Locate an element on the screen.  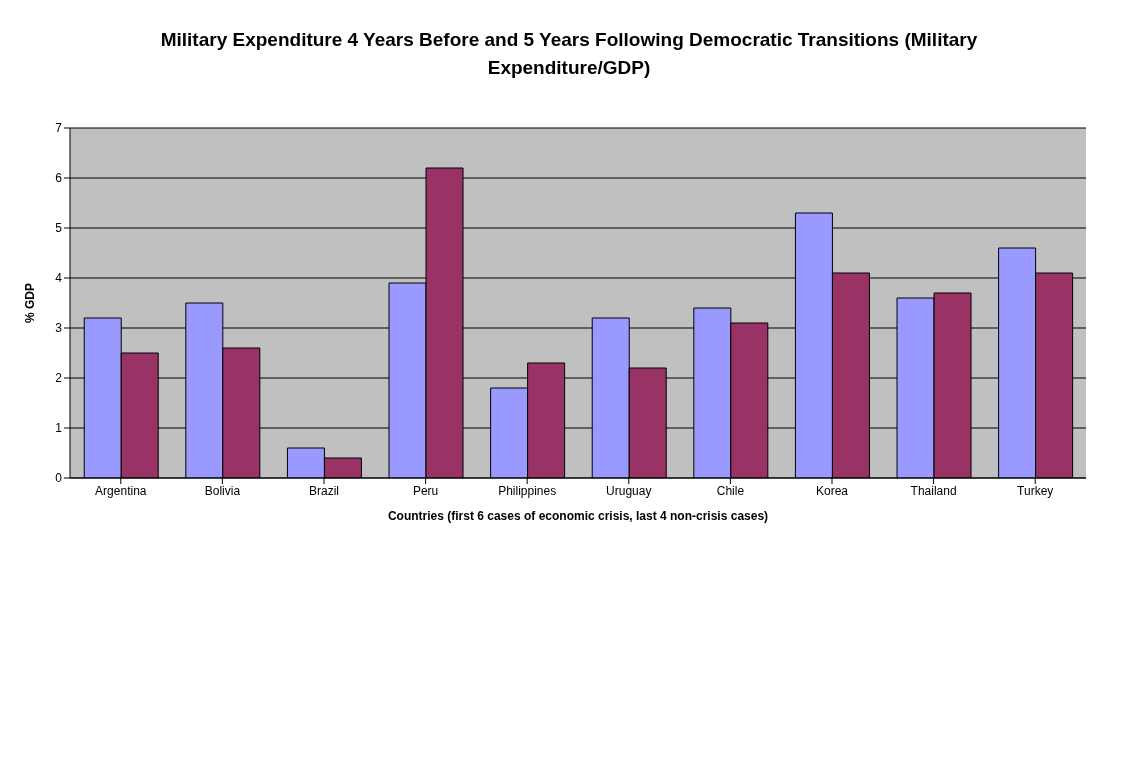
x-axis-title: Countries (first 6 cases of economic crisis, last 4 non-crisis cases) is located at coordinates (578, 516).